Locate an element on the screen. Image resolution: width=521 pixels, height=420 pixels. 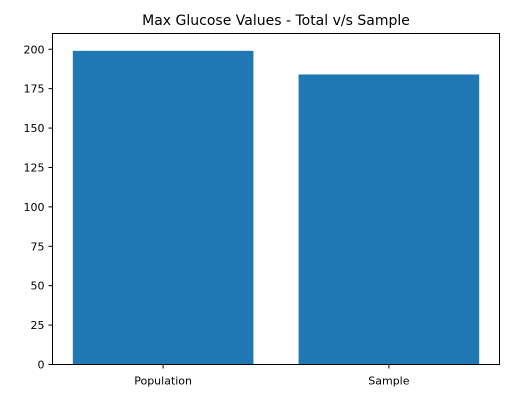
y-tick-label: 150 is located at coordinates (34, 128).